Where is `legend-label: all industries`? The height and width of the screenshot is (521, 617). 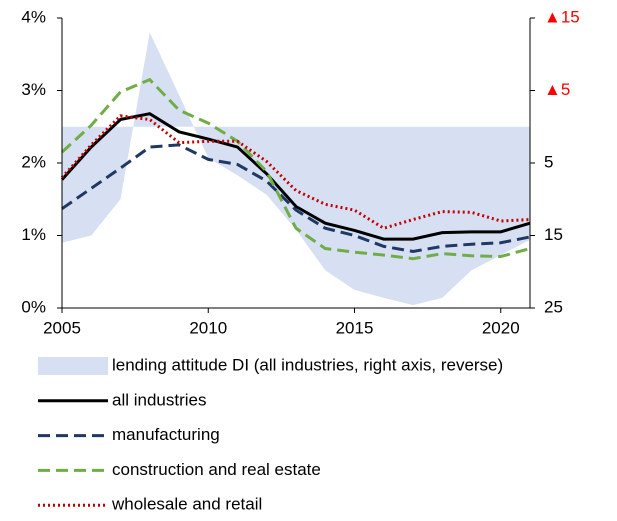
legend-label: all industries is located at coordinates (159, 399).